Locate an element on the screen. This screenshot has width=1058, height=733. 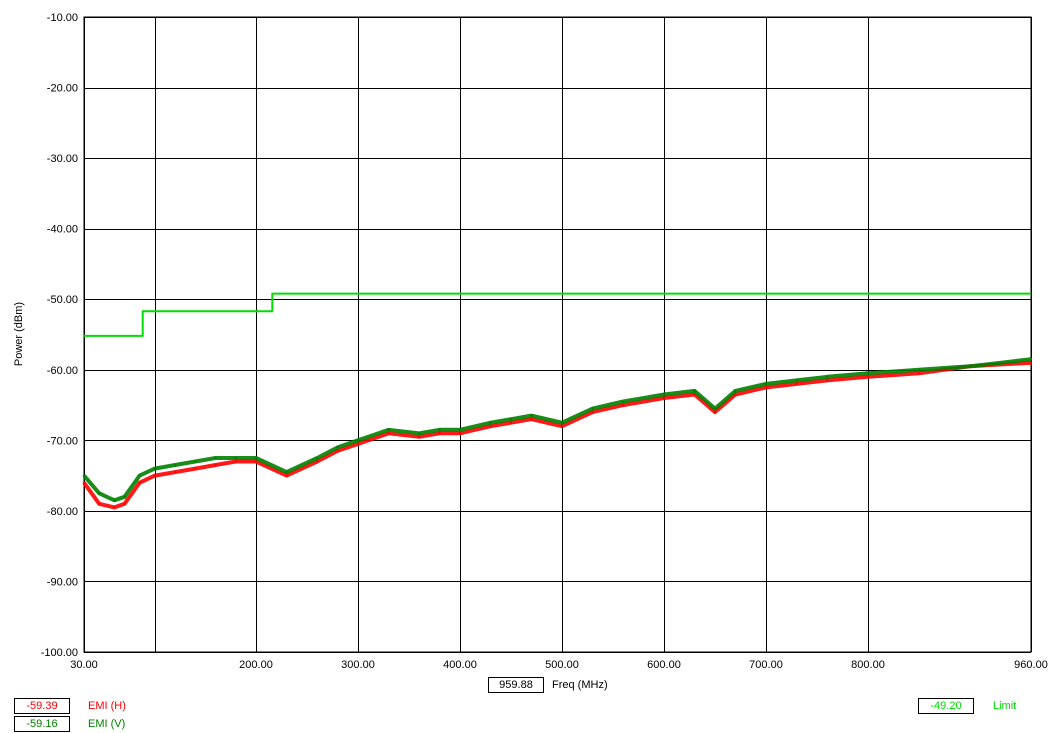
x-tick-label: 500.00 is located at coordinates (562, 665).